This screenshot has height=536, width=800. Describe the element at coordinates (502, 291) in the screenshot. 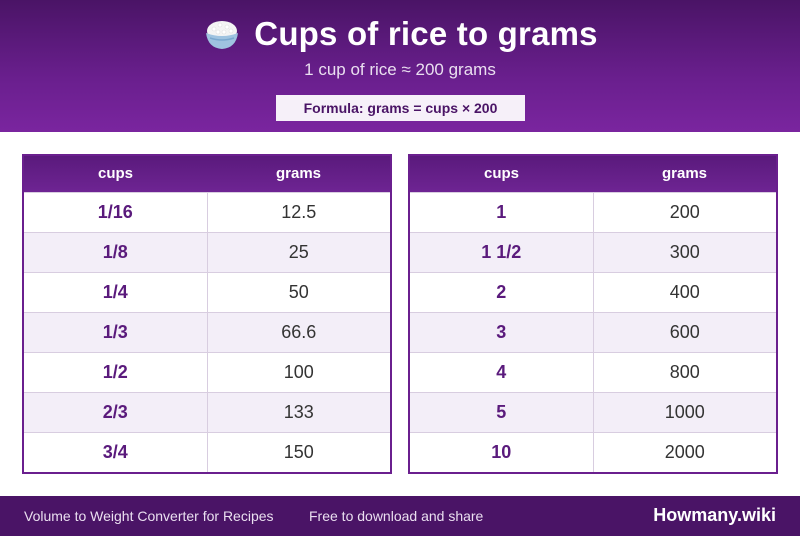

I see `cups-cell: 2` at that location.